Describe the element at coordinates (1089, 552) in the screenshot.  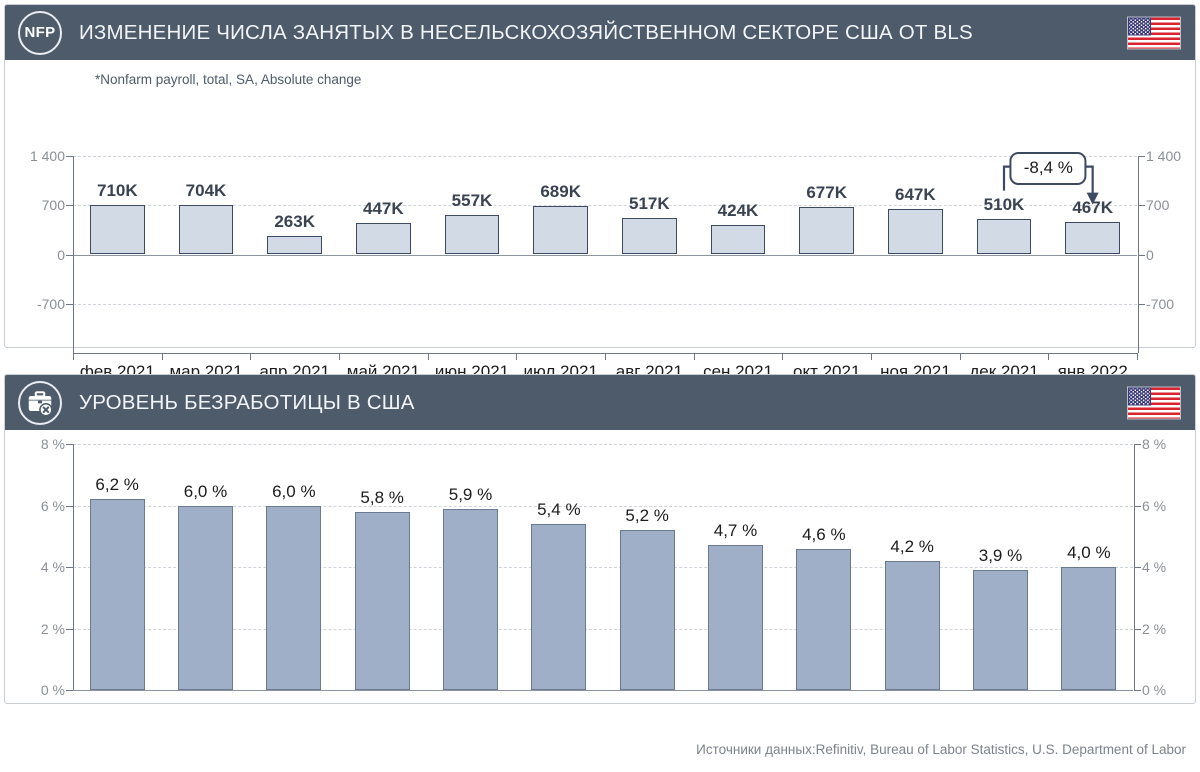
I see `bar-value-label: 4,0 %` at that location.